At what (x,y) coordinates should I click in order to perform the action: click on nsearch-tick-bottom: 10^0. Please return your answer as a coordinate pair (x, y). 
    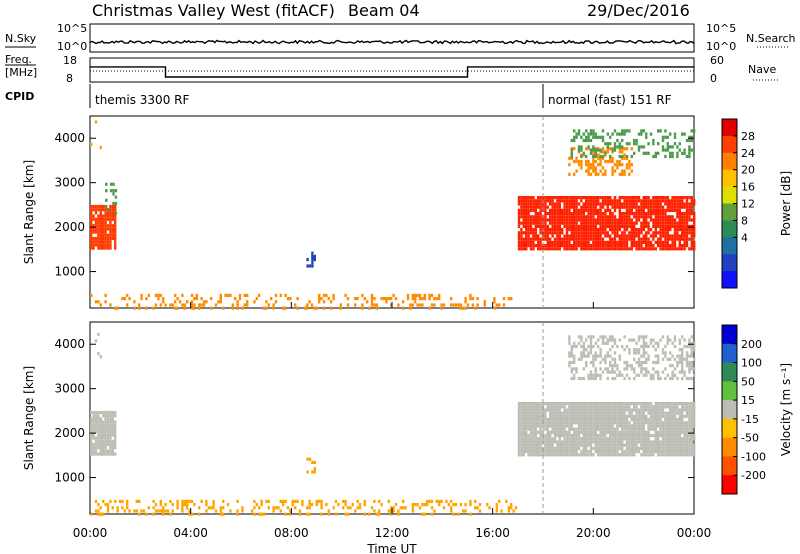
    Looking at the image, I should click on (721, 46).